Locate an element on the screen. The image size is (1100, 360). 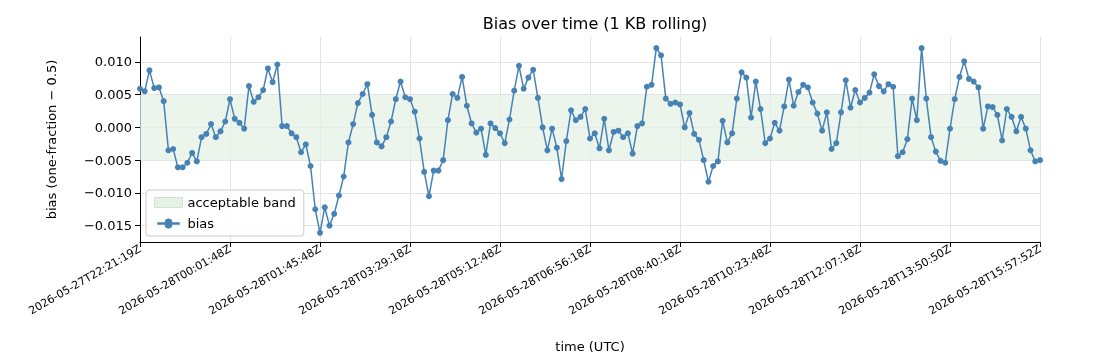
legend-label: bias is located at coordinates (201, 223).